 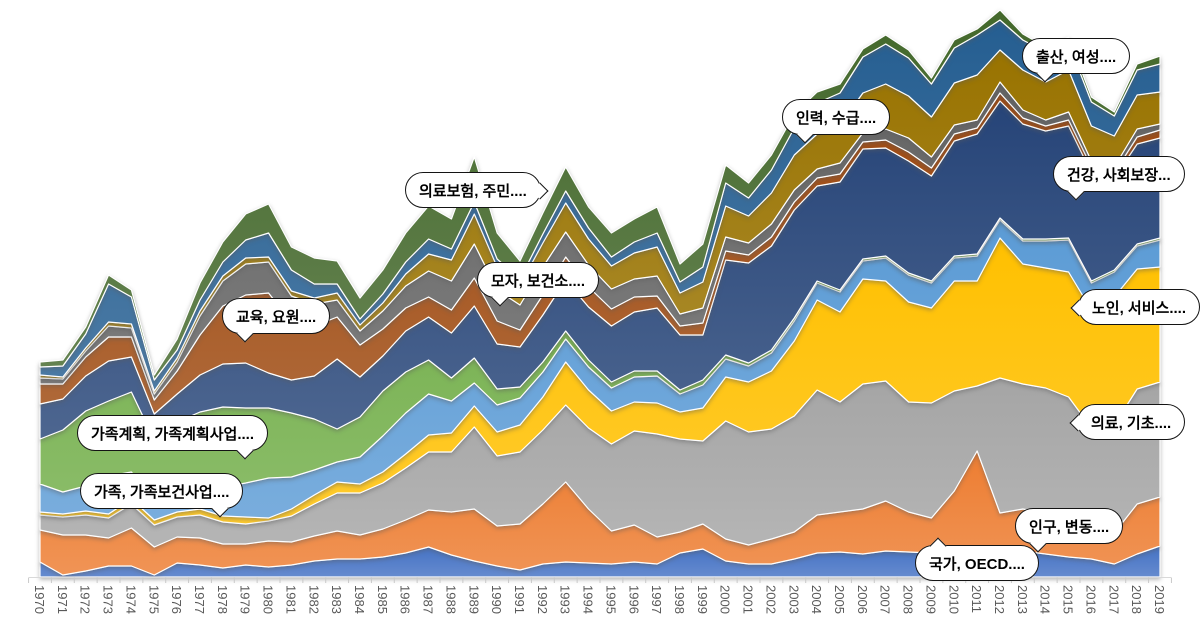 What do you see at coordinates (1136, 599) in the screenshot?
I see `x-axis-label: 2018` at bounding box center [1136, 599].